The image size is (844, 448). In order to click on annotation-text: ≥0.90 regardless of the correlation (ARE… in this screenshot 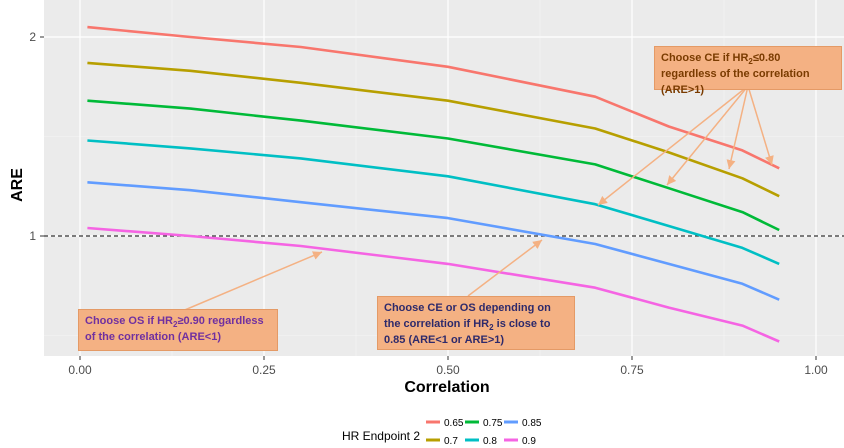, I will do `click(174, 329)`.